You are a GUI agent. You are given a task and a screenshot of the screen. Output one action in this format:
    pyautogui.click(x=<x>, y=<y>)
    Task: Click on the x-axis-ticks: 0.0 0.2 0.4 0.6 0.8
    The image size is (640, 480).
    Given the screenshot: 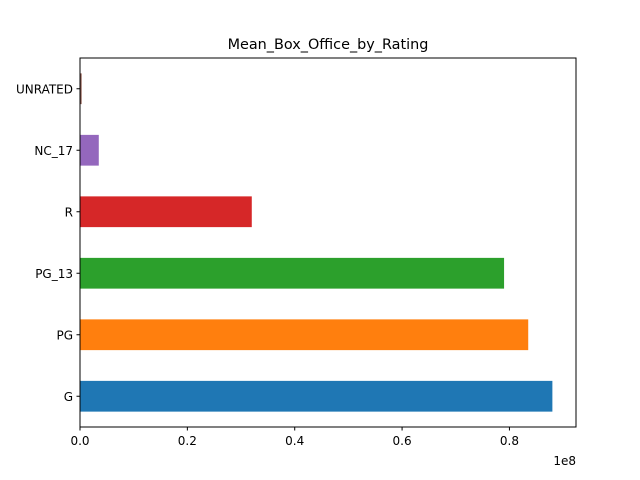 What is the action you would take?
    pyautogui.click(x=294, y=437)
    